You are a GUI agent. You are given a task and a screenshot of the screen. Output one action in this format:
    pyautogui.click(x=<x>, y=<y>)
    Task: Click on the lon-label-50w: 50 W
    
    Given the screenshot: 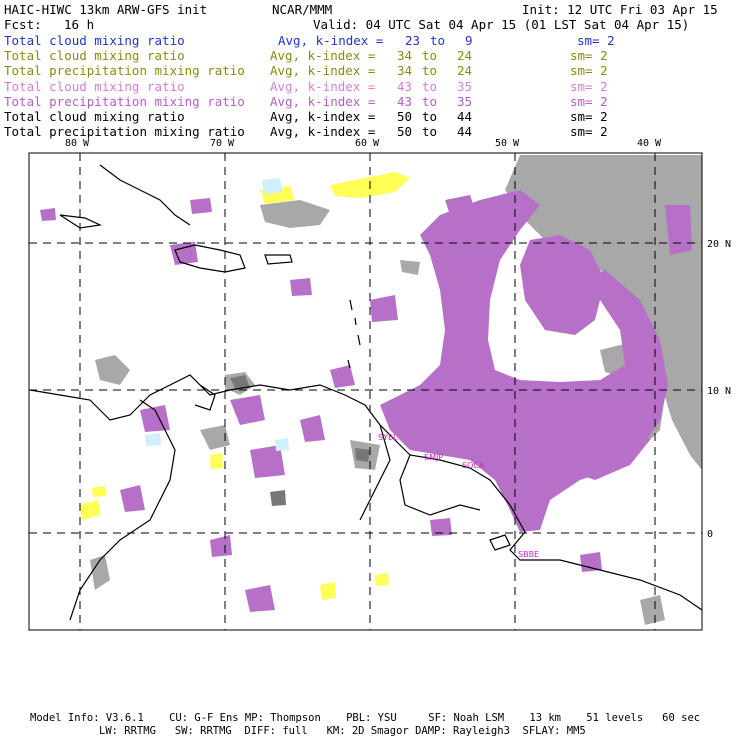 What is the action you would take?
    pyautogui.click(x=507, y=143)
    